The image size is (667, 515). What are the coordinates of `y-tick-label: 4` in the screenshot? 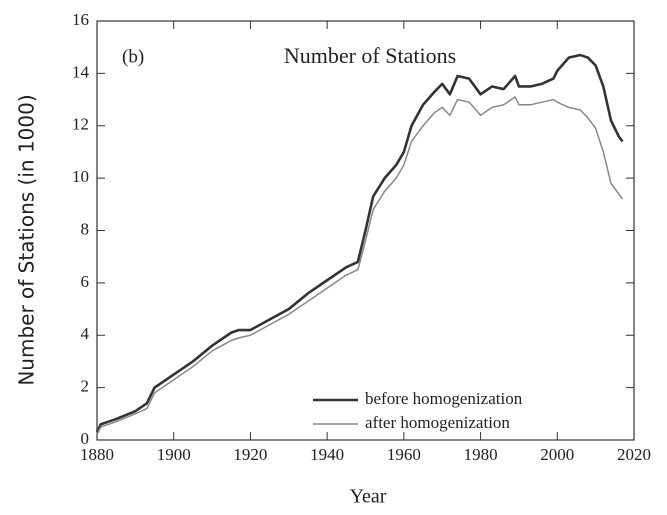 It's located at (85, 333).